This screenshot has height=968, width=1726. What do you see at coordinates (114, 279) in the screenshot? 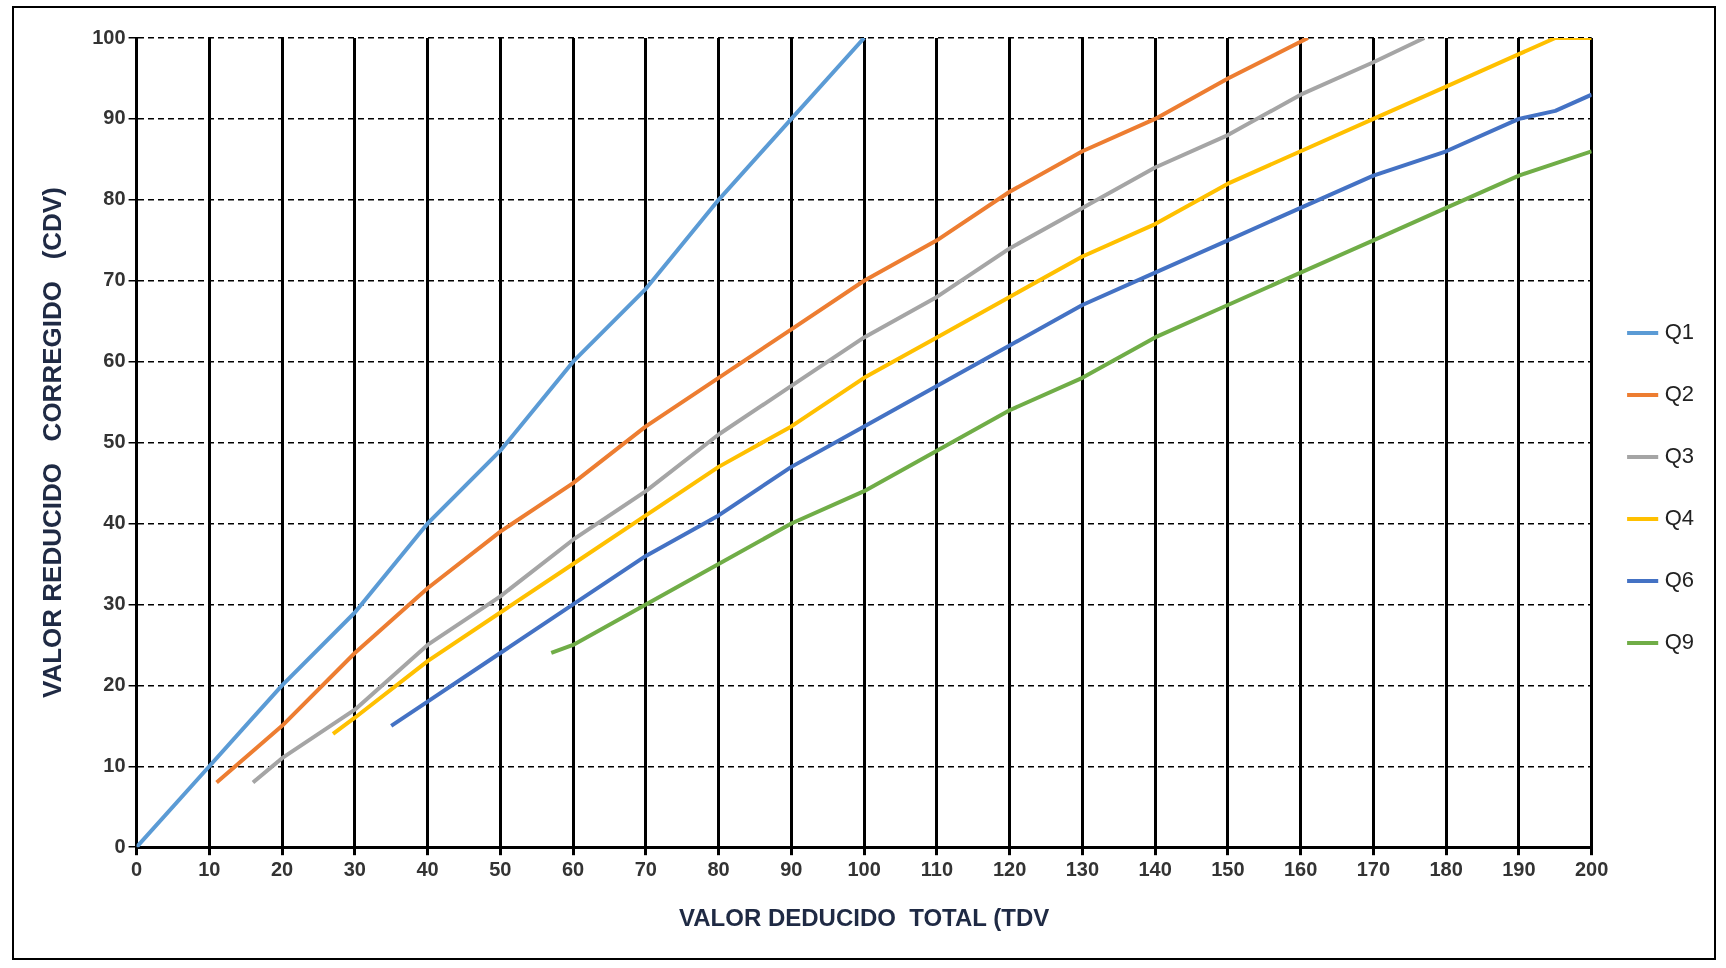
I see `y-tick-label: 70` at bounding box center [114, 279].